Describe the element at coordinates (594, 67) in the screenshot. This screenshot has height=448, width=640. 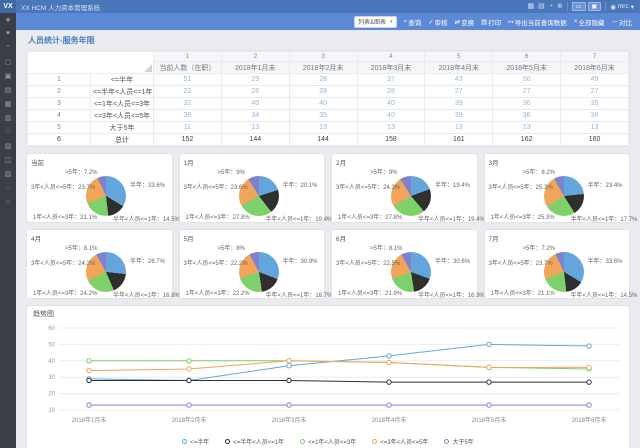
I see `column-header: 2018年6月末` at that location.